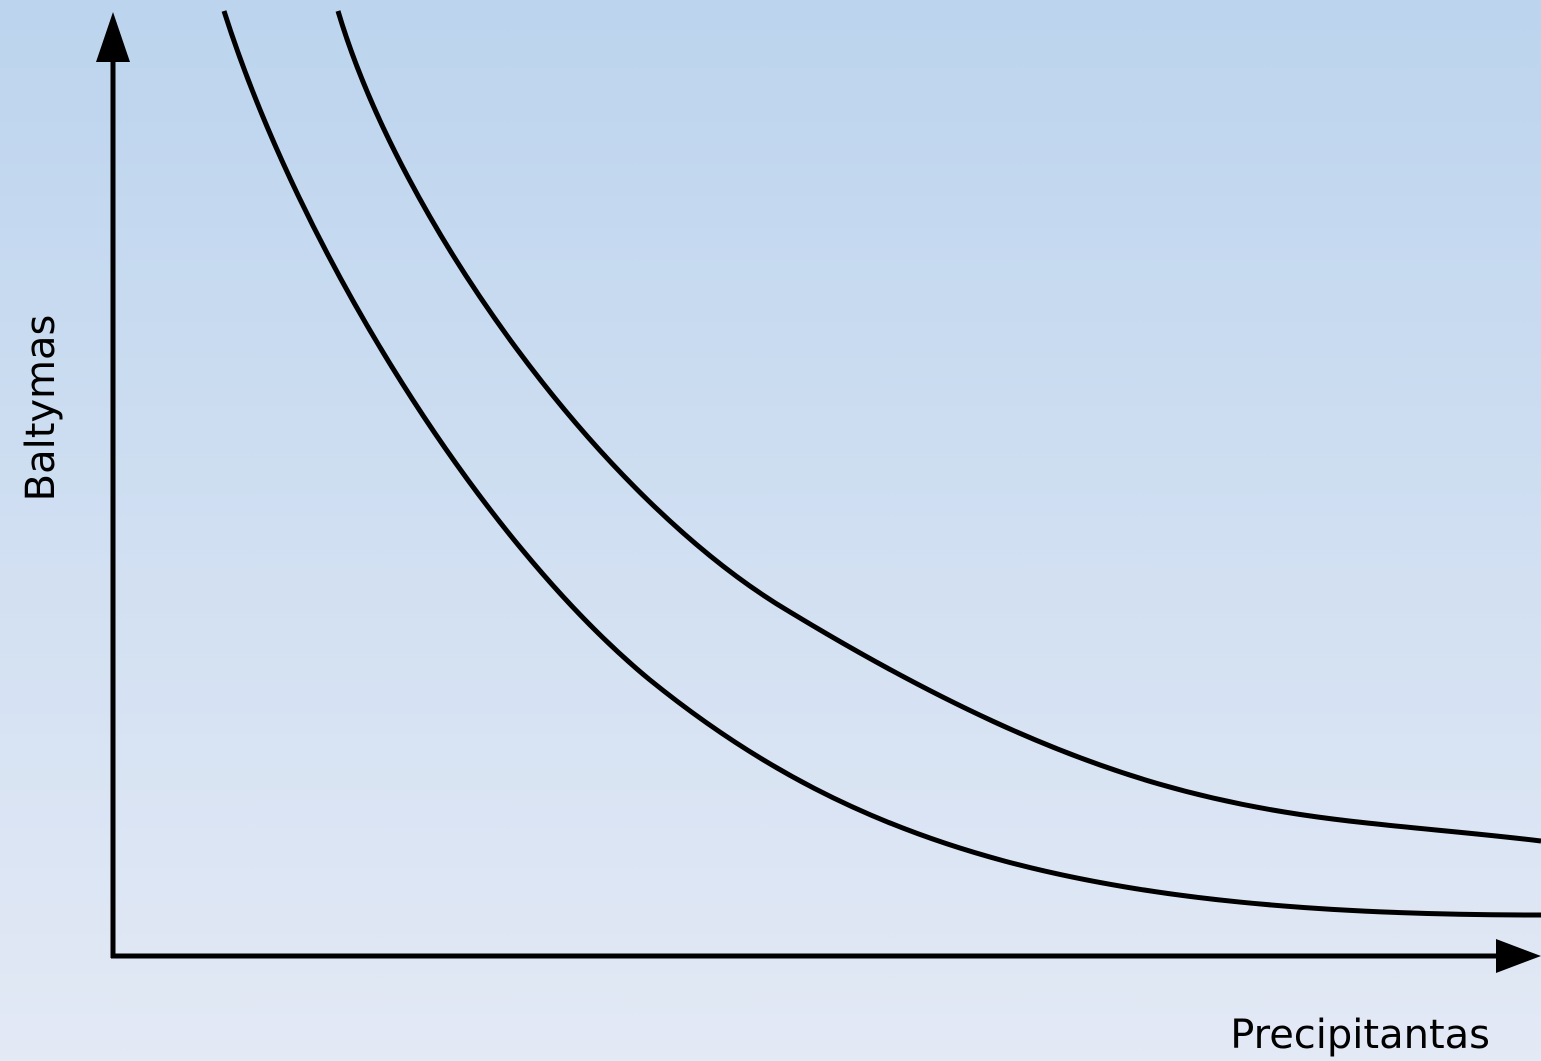  I want to click on x-axis-label: Precipitantas, so click(1360, 1035).